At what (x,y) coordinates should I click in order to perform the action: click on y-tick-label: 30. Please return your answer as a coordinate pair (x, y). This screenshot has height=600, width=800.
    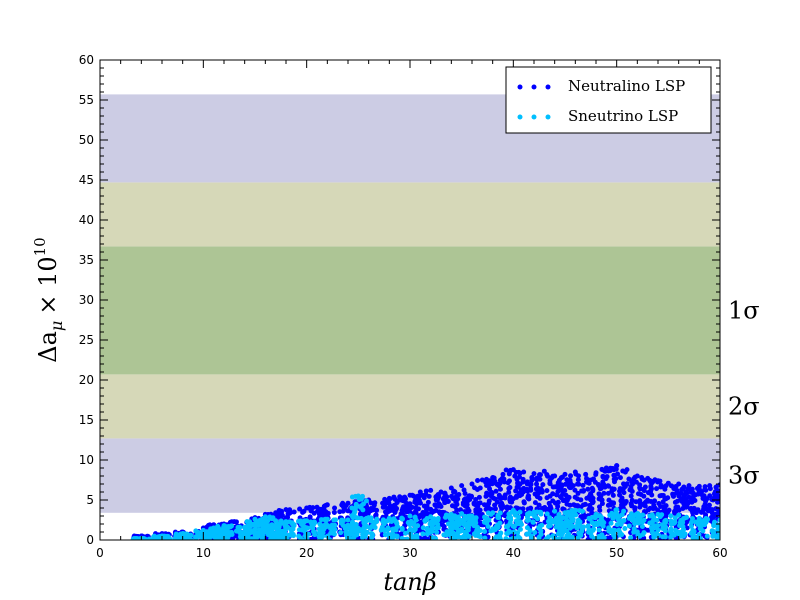
    Looking at the image, I should click on (86, 300).